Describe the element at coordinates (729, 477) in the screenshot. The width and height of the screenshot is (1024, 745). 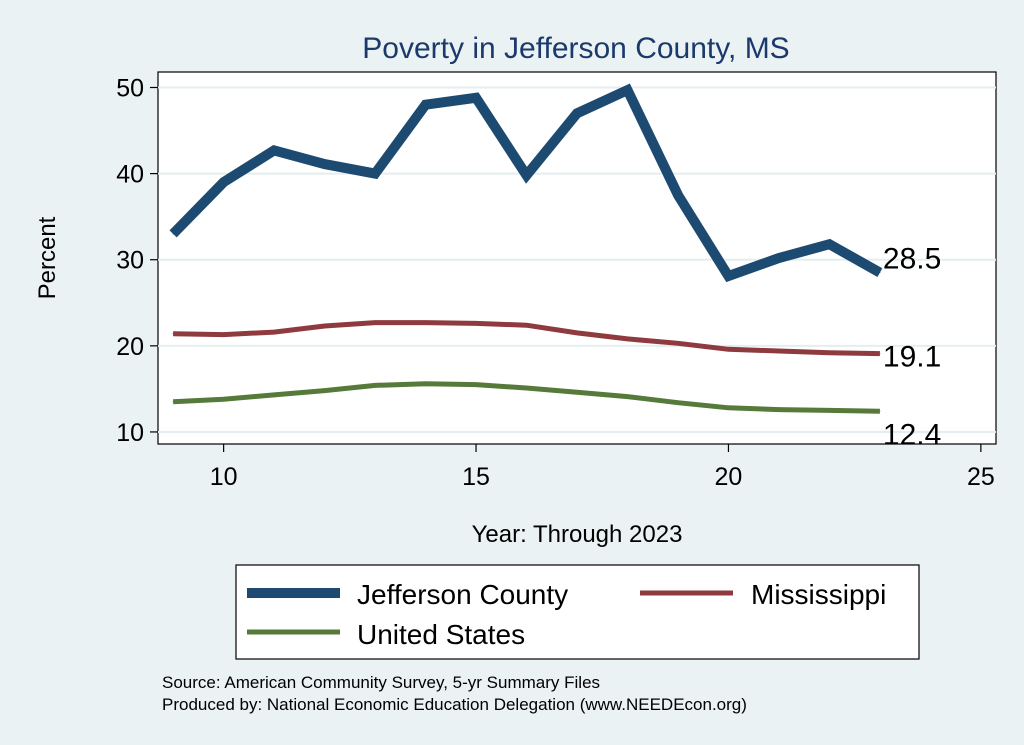
I see `x-tick-label: 20` at that location.